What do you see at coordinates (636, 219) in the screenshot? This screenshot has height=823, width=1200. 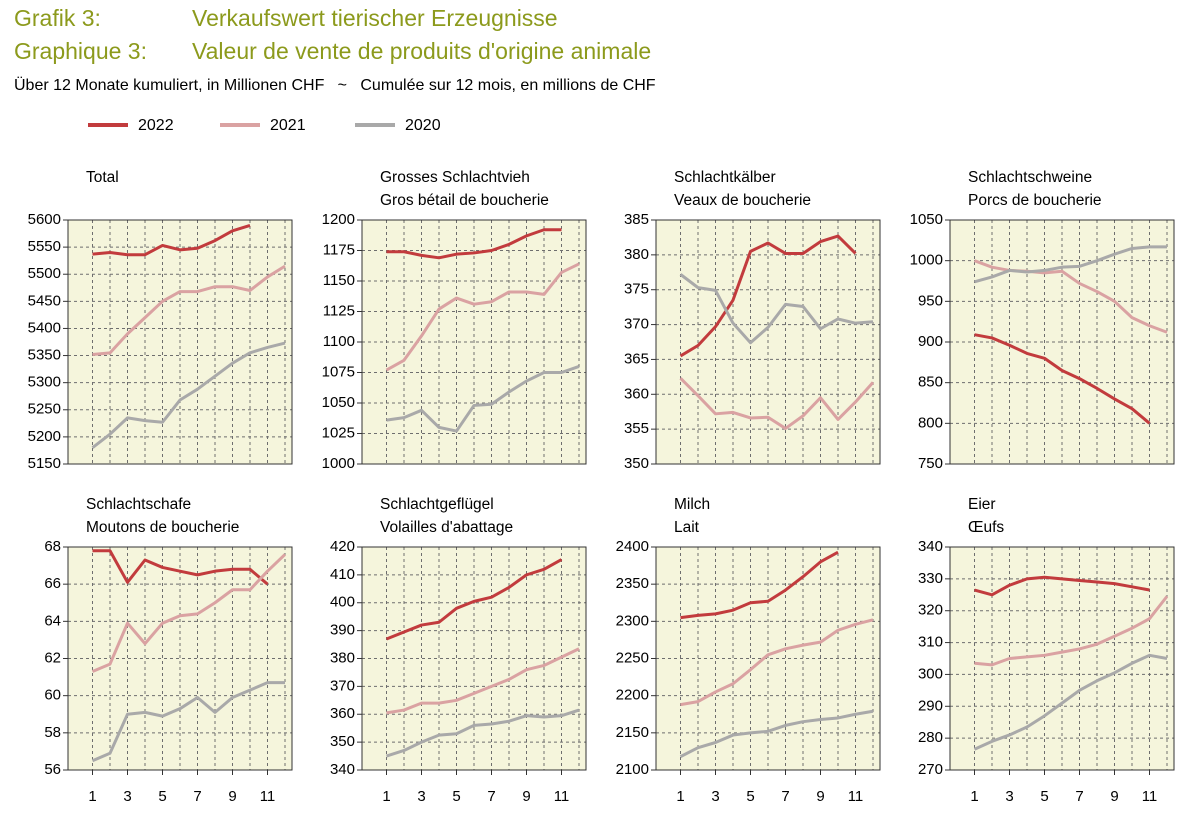 I see `y-tick-label: 385` at bounding box center [636, 219].